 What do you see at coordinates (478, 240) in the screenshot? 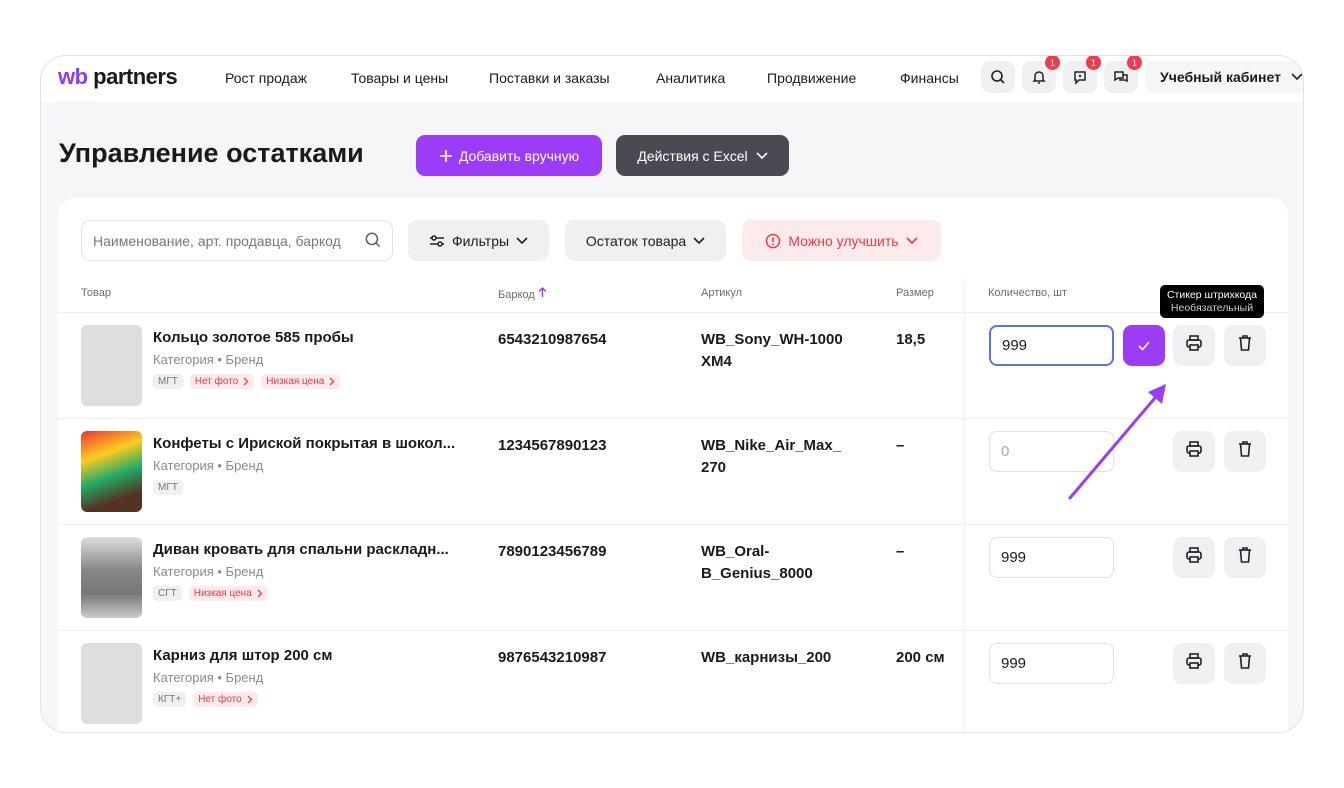
I see `filters-button: Фильтры` at bounding box center [478, 240].